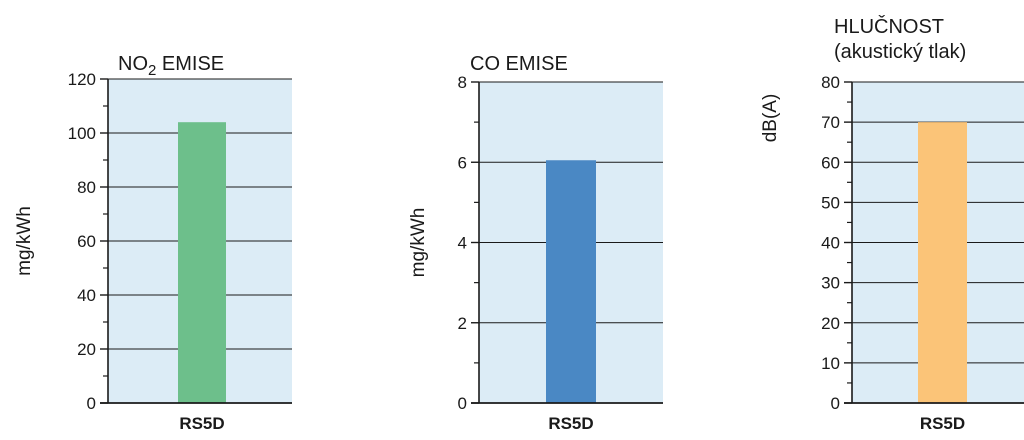  What do you see at coordinates (830, 122) in the screenshot?
I see `y-tick-label: 70` at bounding box center [830, 122].